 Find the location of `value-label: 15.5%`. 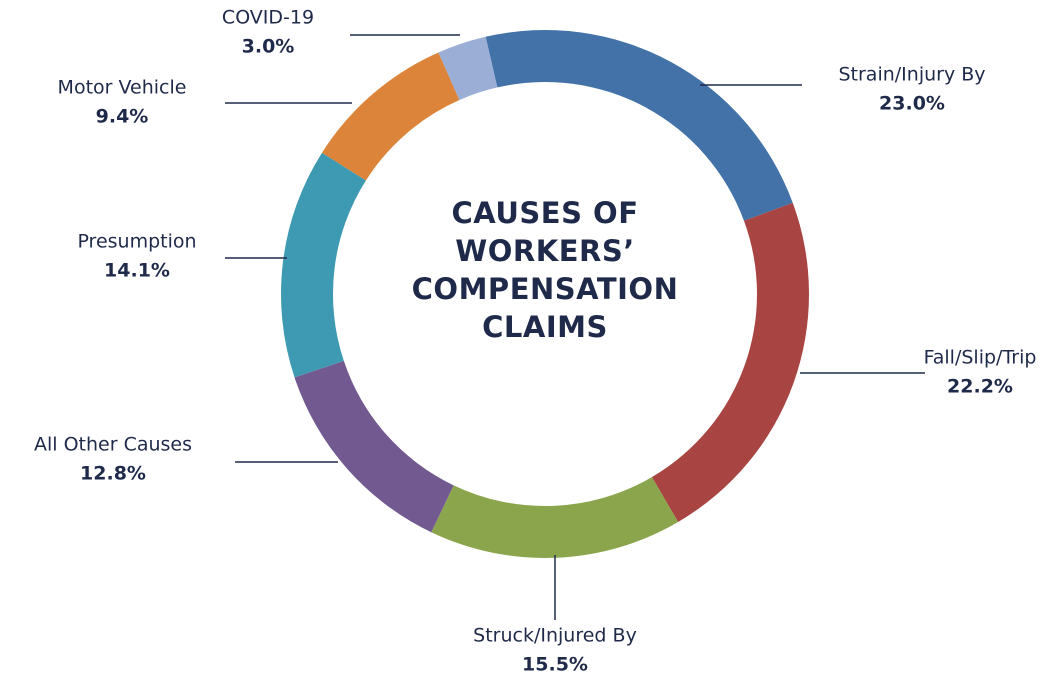

value-label: 15.5% is located at coordinates (555, 665).